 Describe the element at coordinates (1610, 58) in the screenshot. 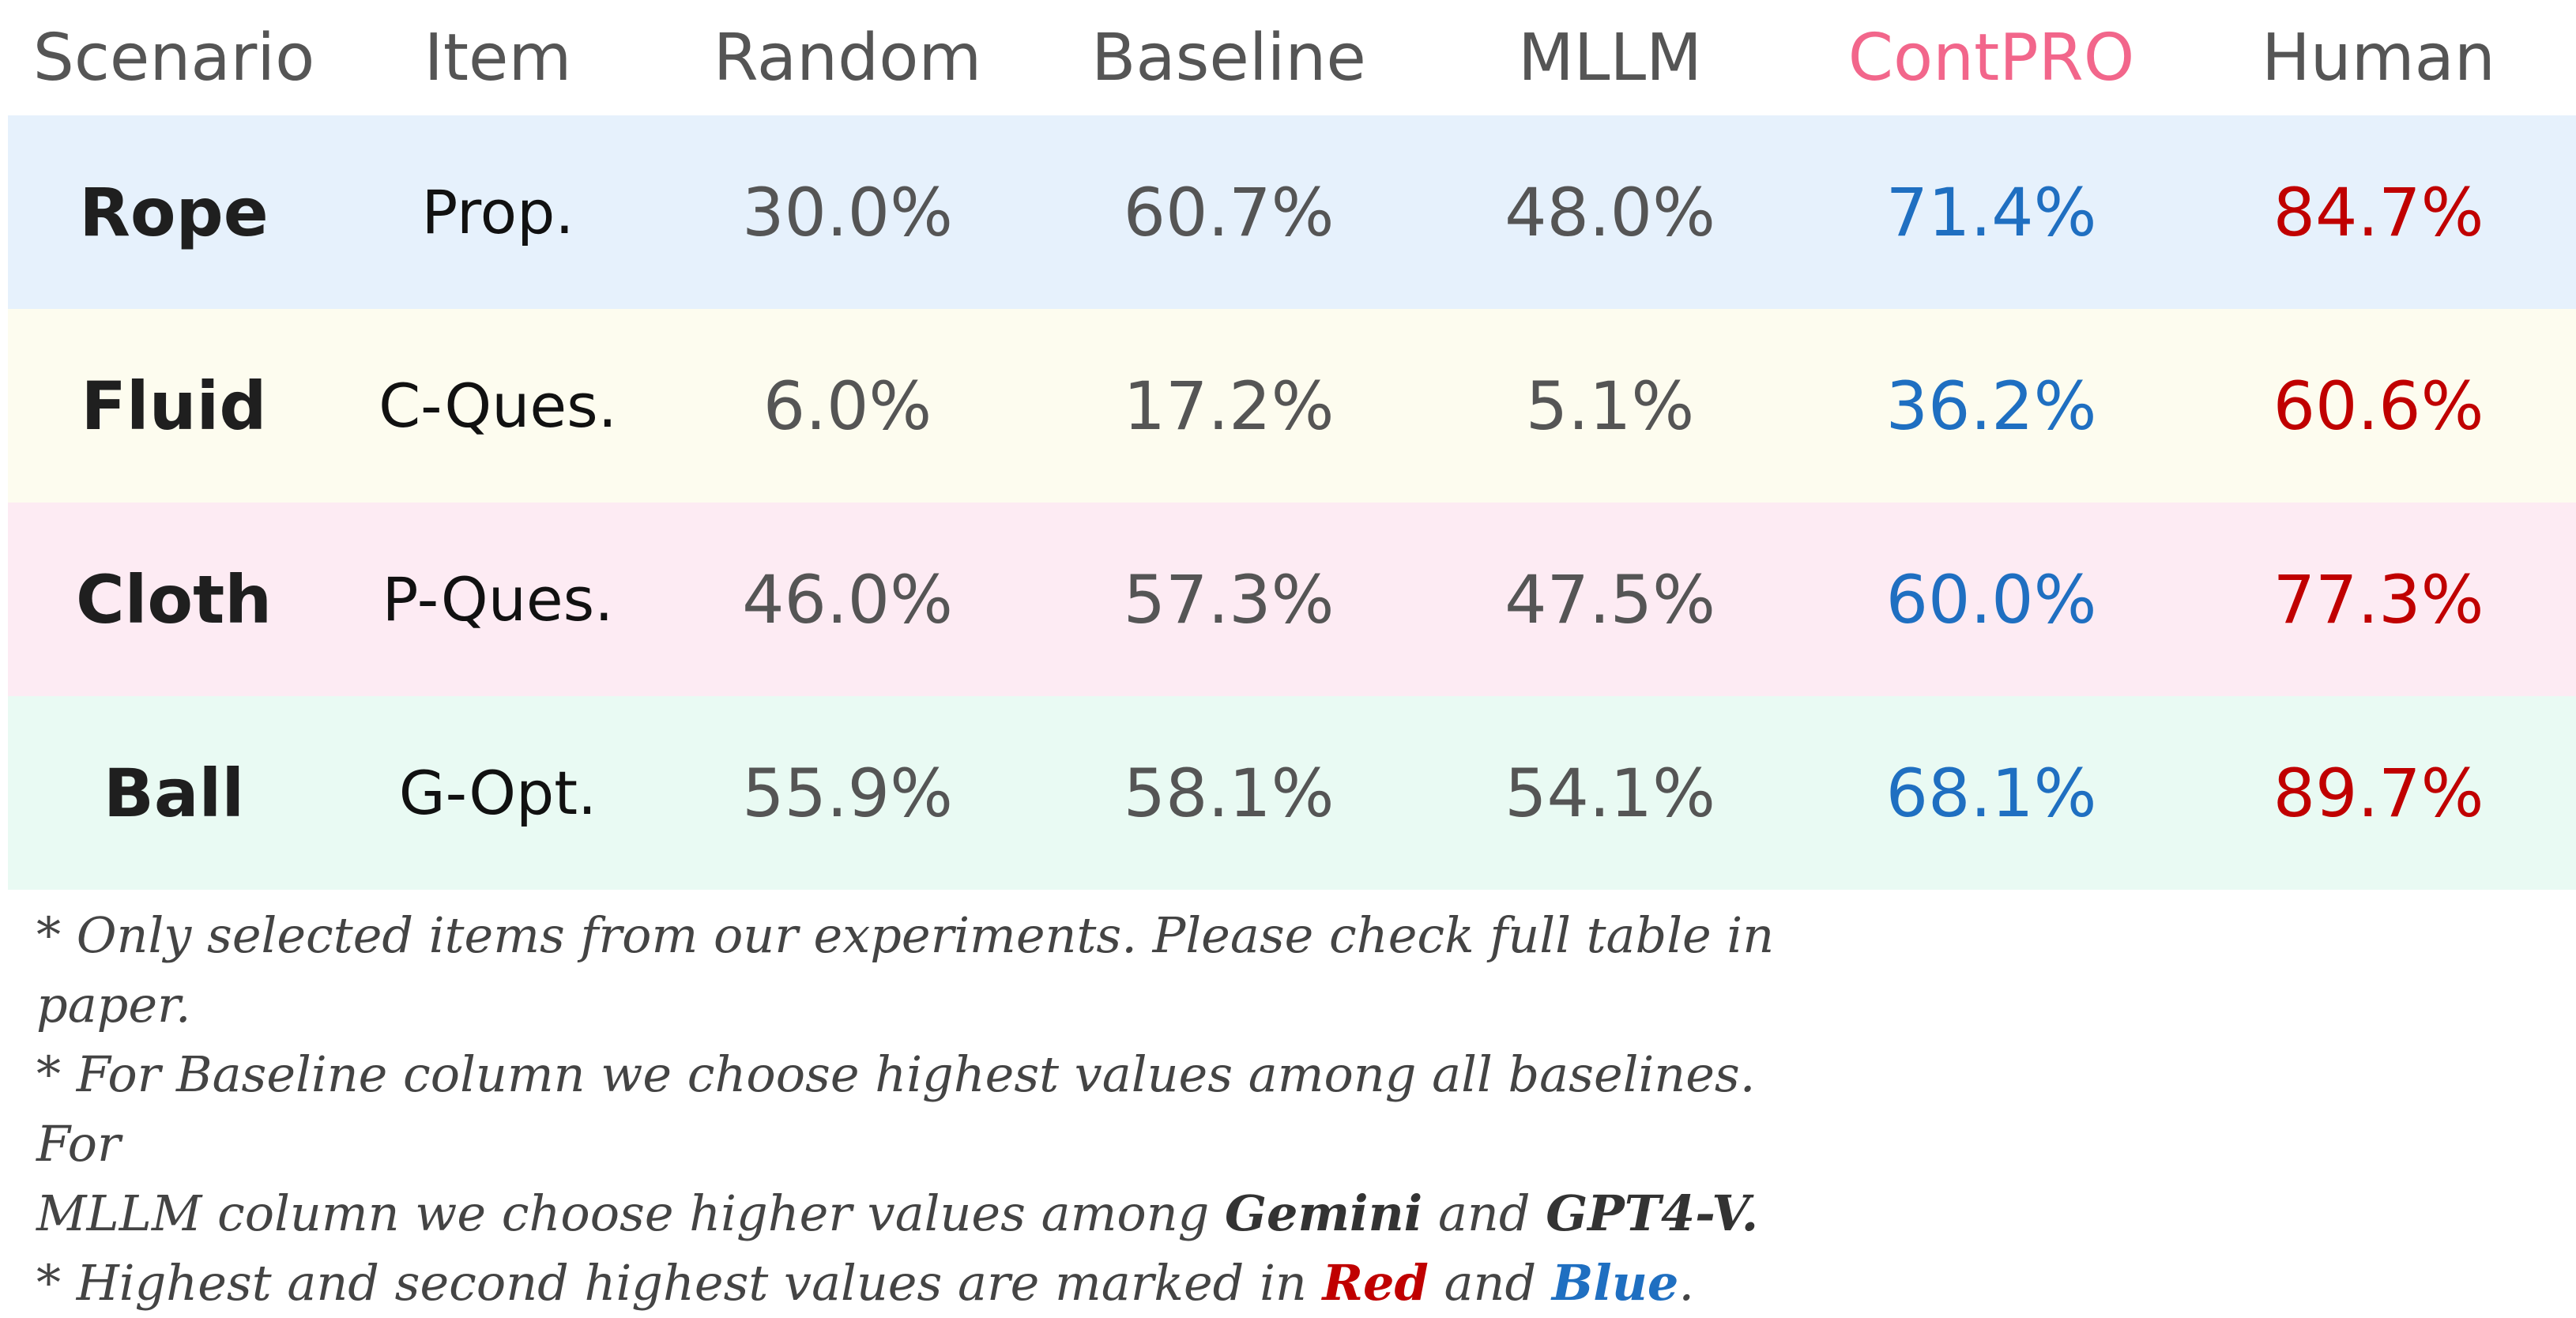

I see `column-header-mllm: MLLM` at that location.